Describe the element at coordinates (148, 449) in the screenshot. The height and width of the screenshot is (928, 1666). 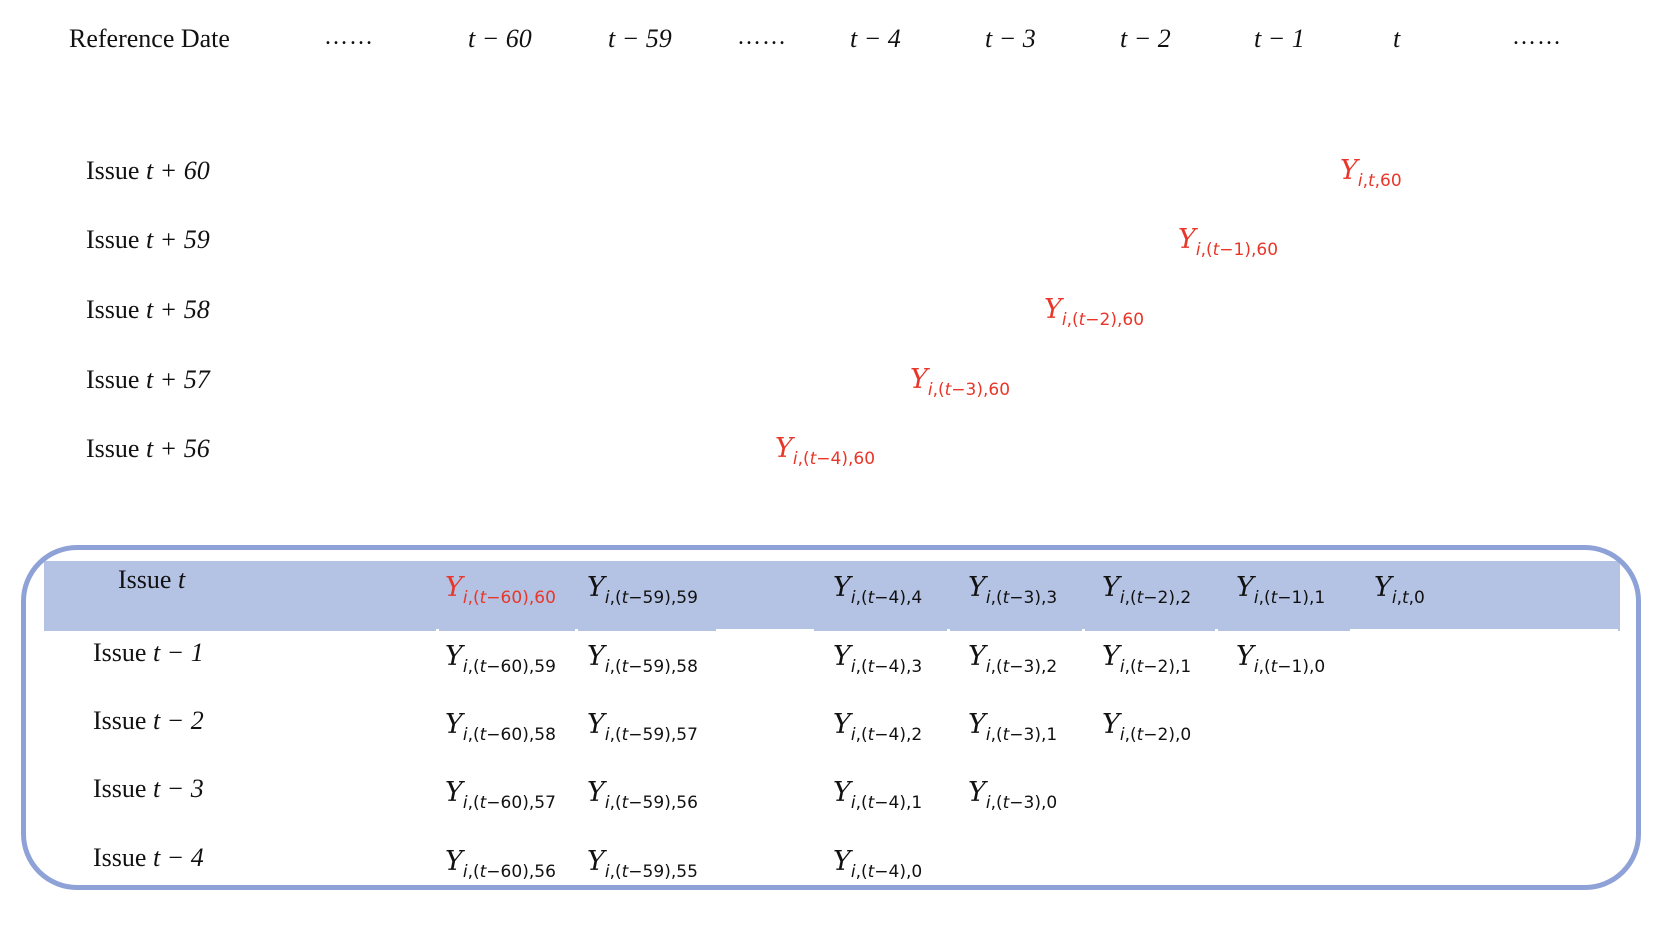
I see `future-issue-label: Issue t + 56` at that location.